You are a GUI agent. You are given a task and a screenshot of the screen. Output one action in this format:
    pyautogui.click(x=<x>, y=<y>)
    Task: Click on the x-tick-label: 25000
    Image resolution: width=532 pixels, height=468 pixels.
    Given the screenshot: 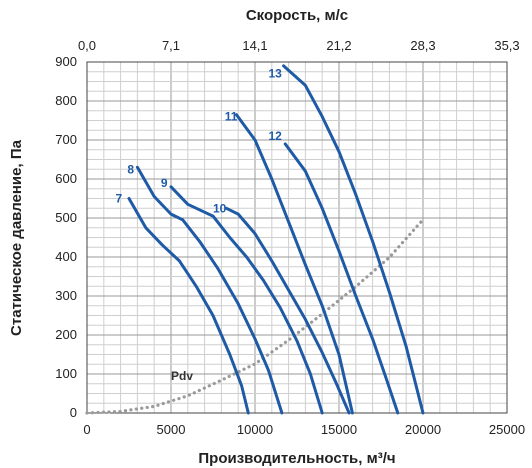 What is the action you would take?
    pyautogui.click(x=507, y=429)
    